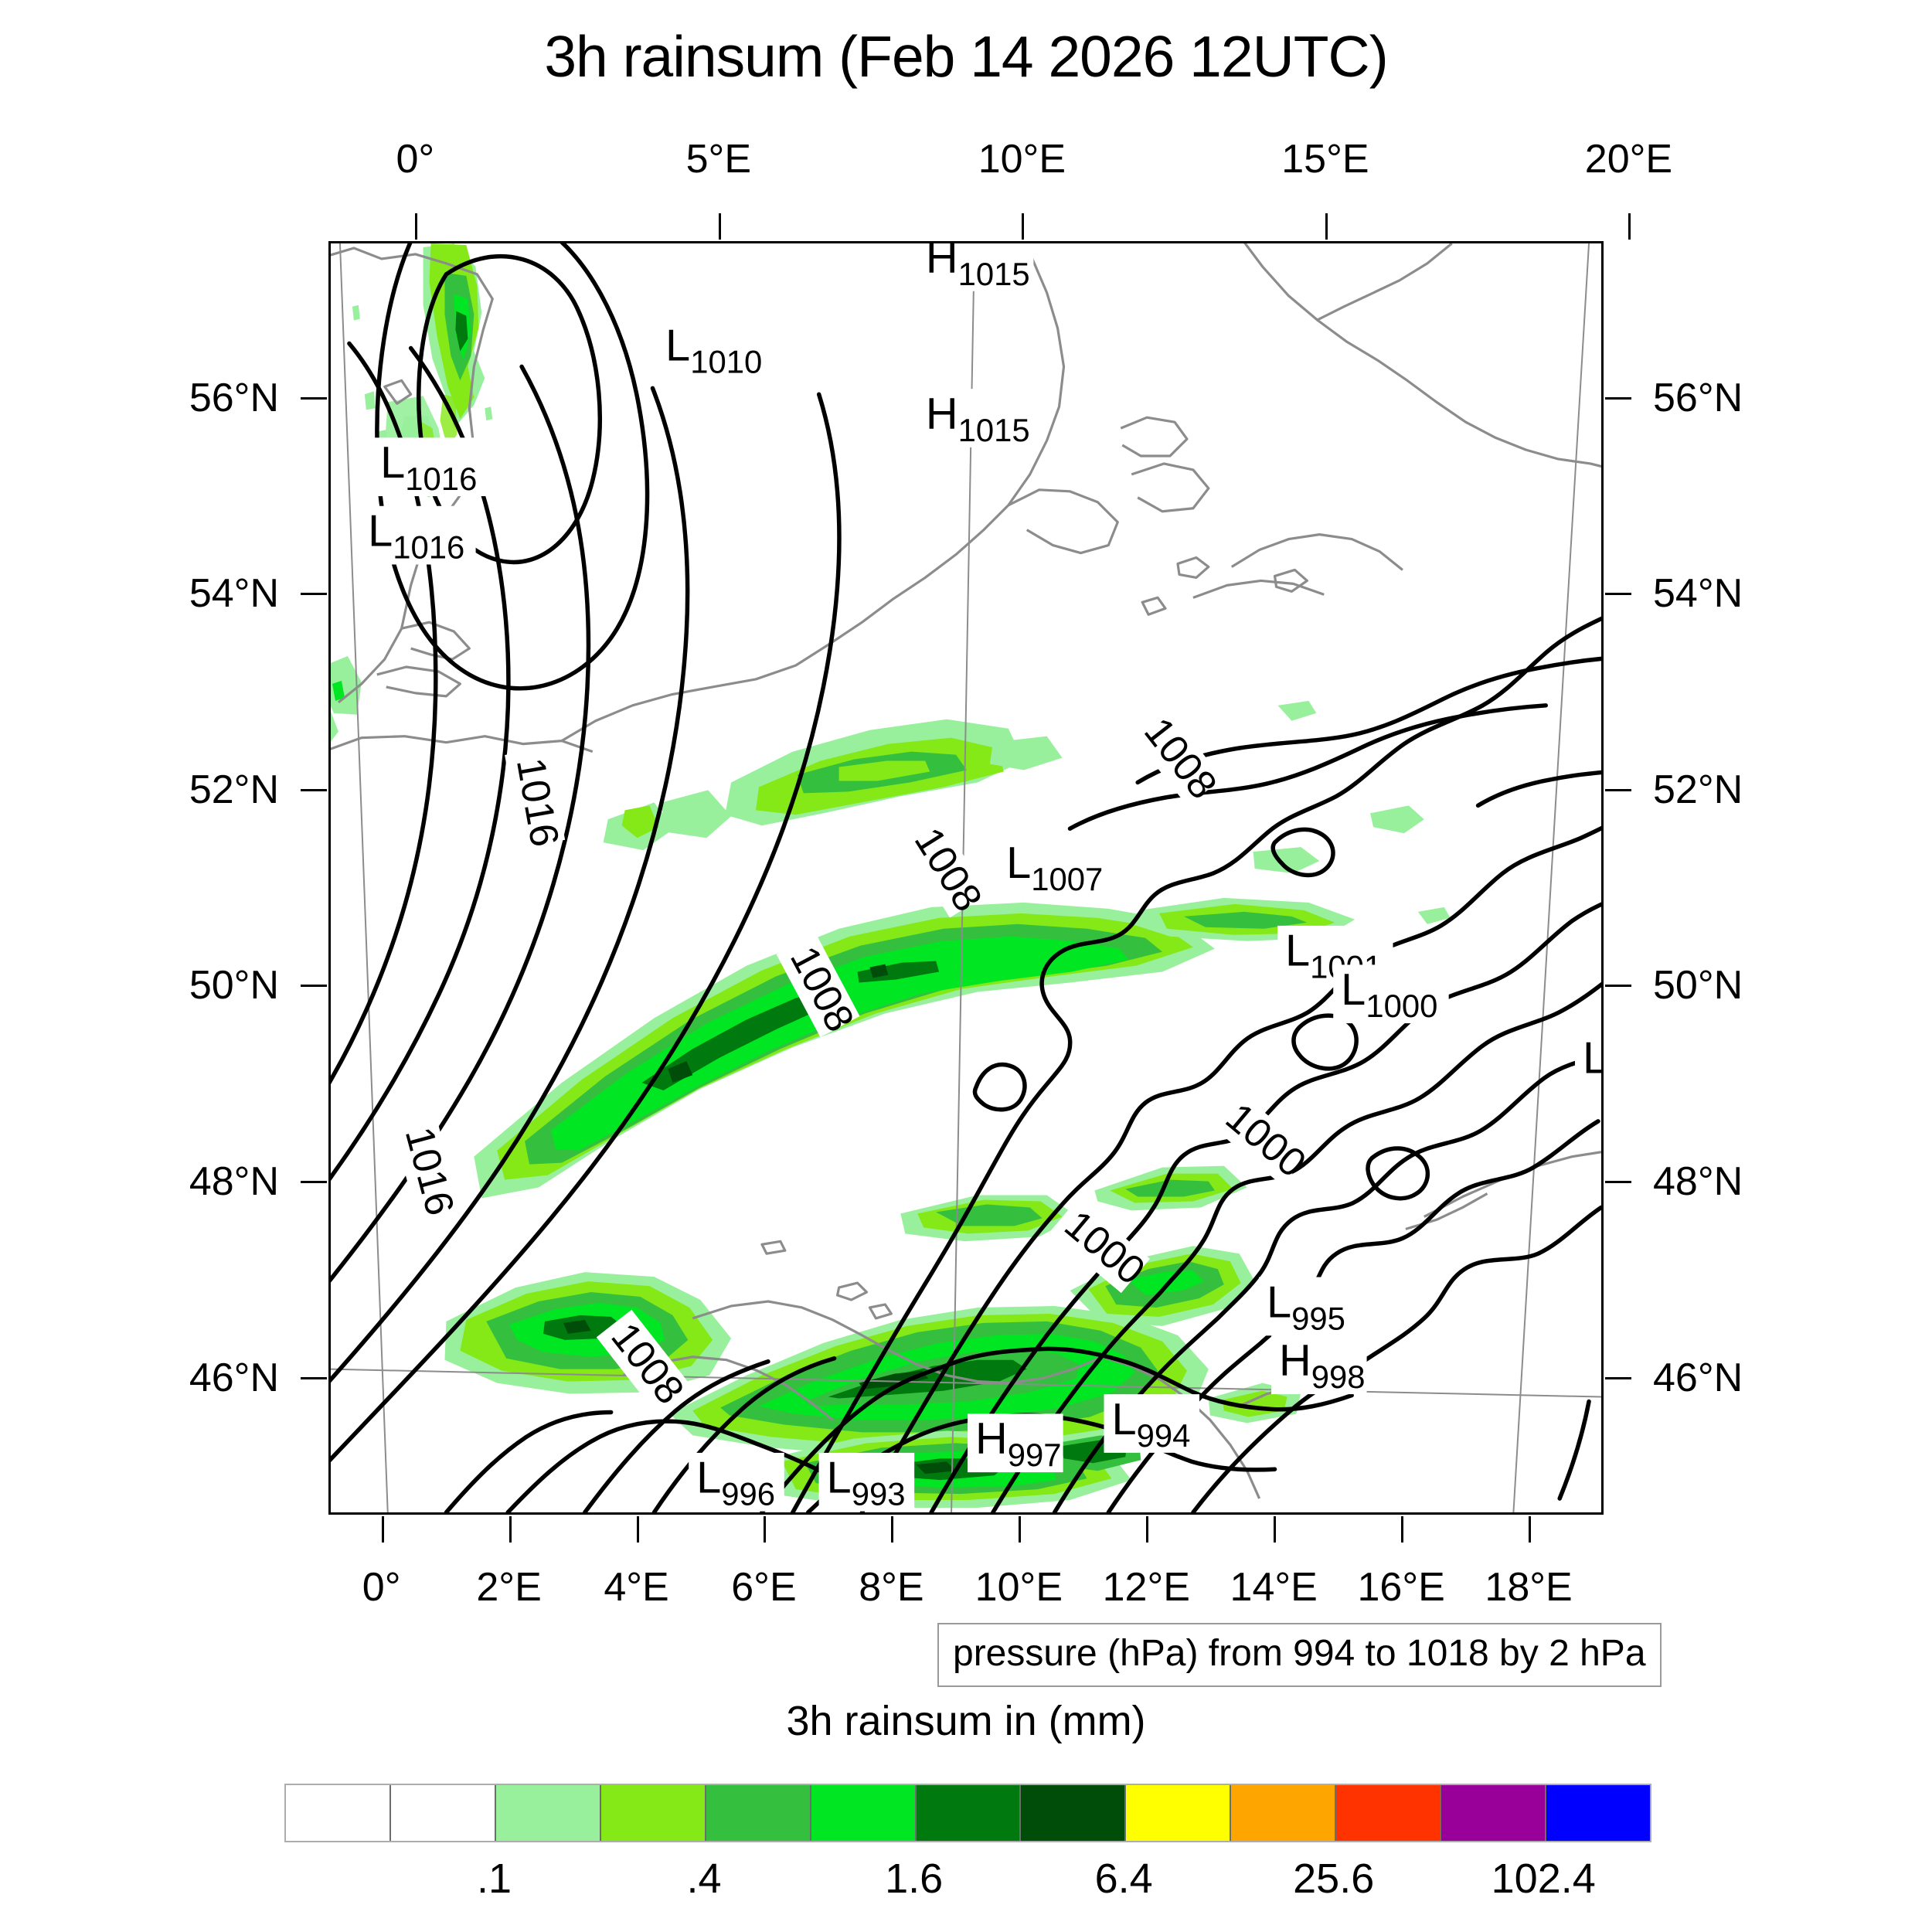  What do you see at coordinates (716, 350) in the screenshot?
I see `pressure-center-l-1010: L1010` at bounding box center [716, 350].